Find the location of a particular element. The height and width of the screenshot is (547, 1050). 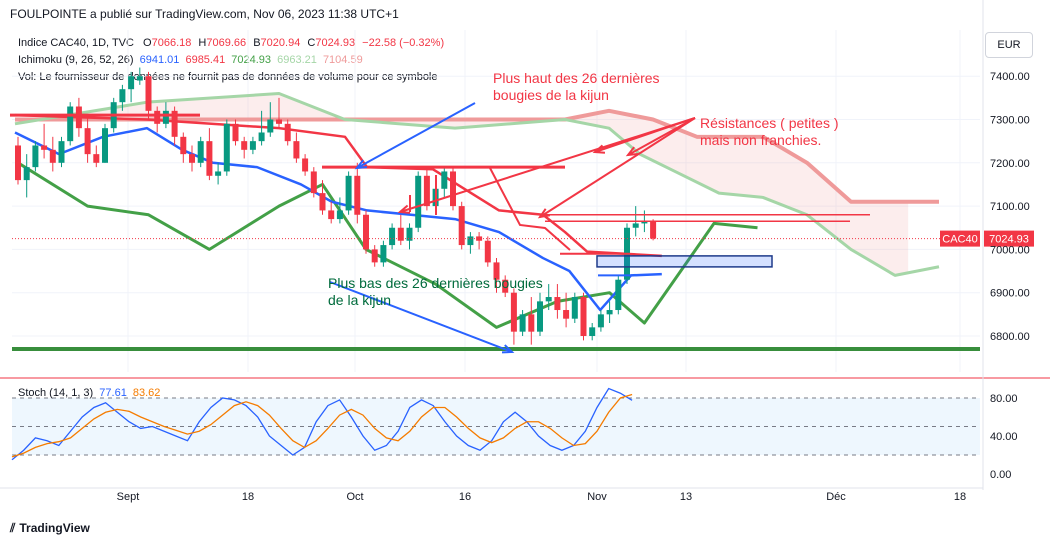

top-kijun-arrow is located at coordinates (416, 135).